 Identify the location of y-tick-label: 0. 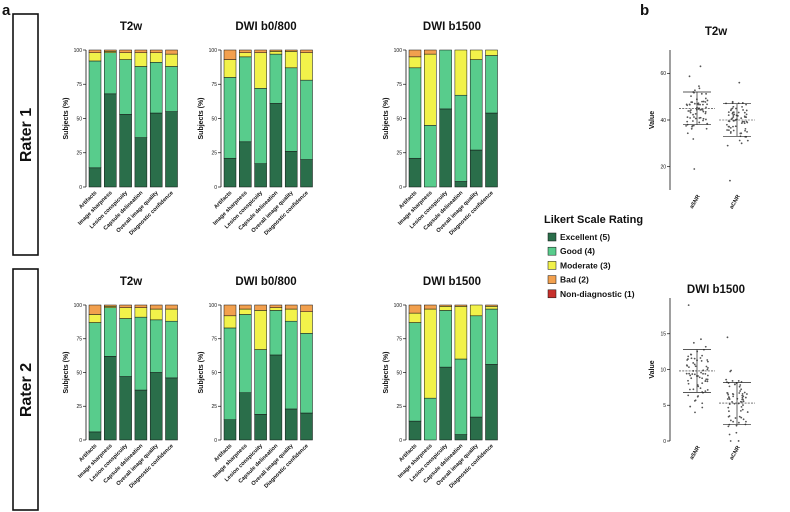
(215, 188).